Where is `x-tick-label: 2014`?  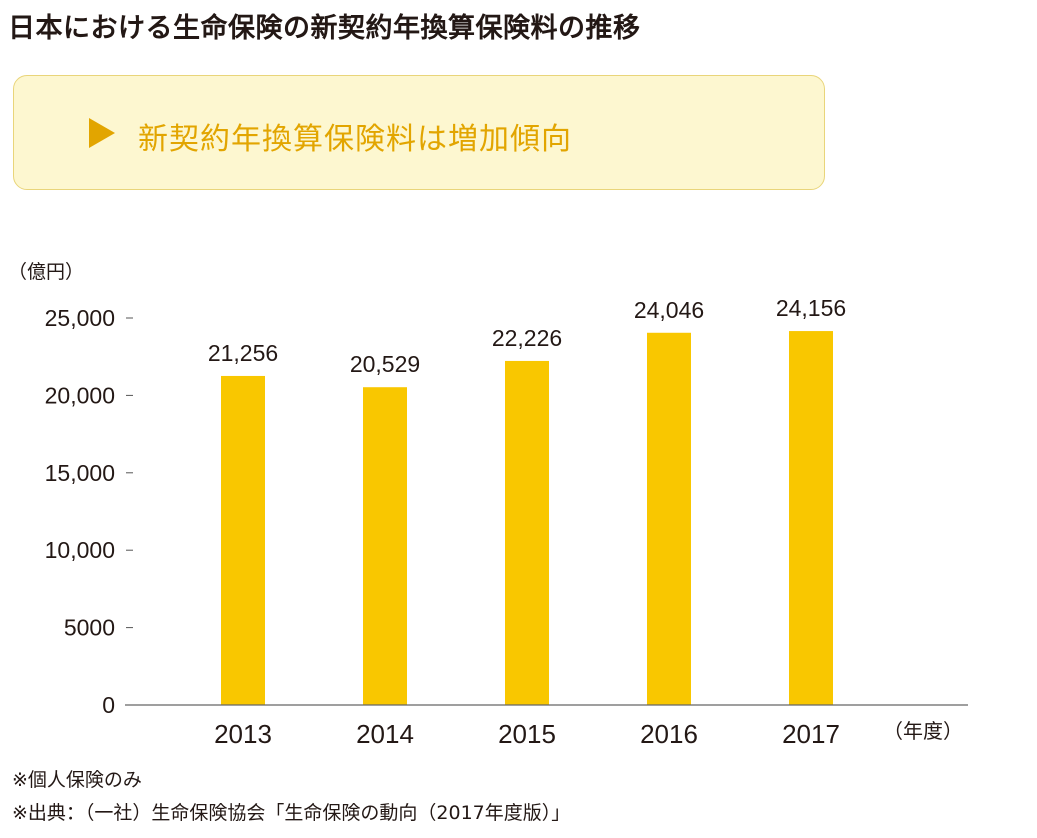
x-tick-label: 2014 is located at coordinates (385, 734).